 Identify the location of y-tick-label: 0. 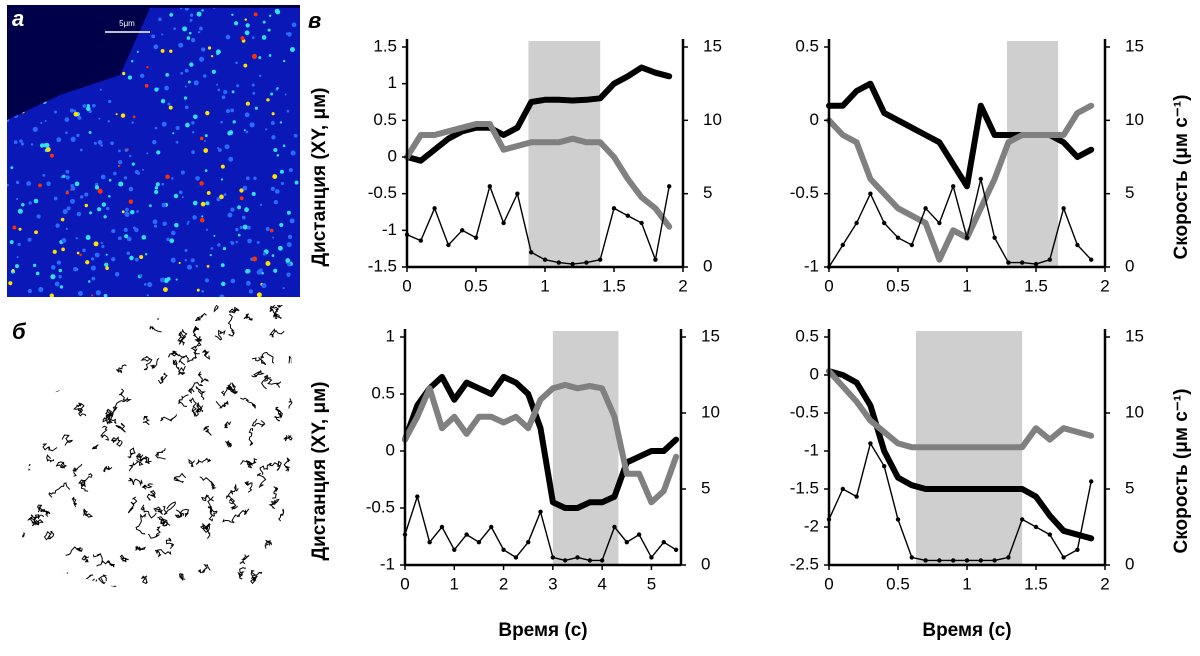
(392, 155).